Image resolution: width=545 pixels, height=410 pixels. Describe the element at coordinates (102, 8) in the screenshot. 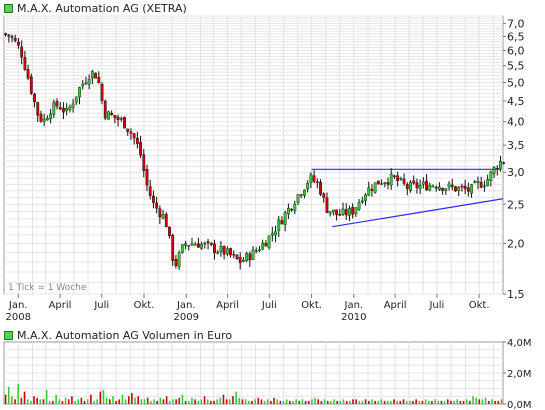

I see `price-chart-title: M.A.X. Automation AG (XETRA)` at that location.